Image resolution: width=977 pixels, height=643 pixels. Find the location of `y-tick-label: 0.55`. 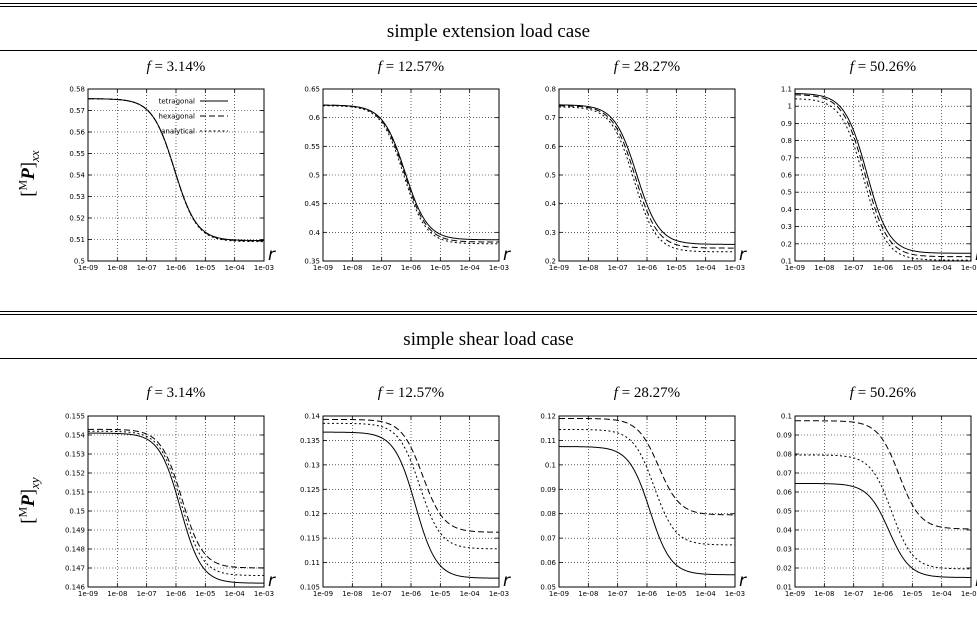

y-tick-label: 0.55 is located at coordinates (77, 154).